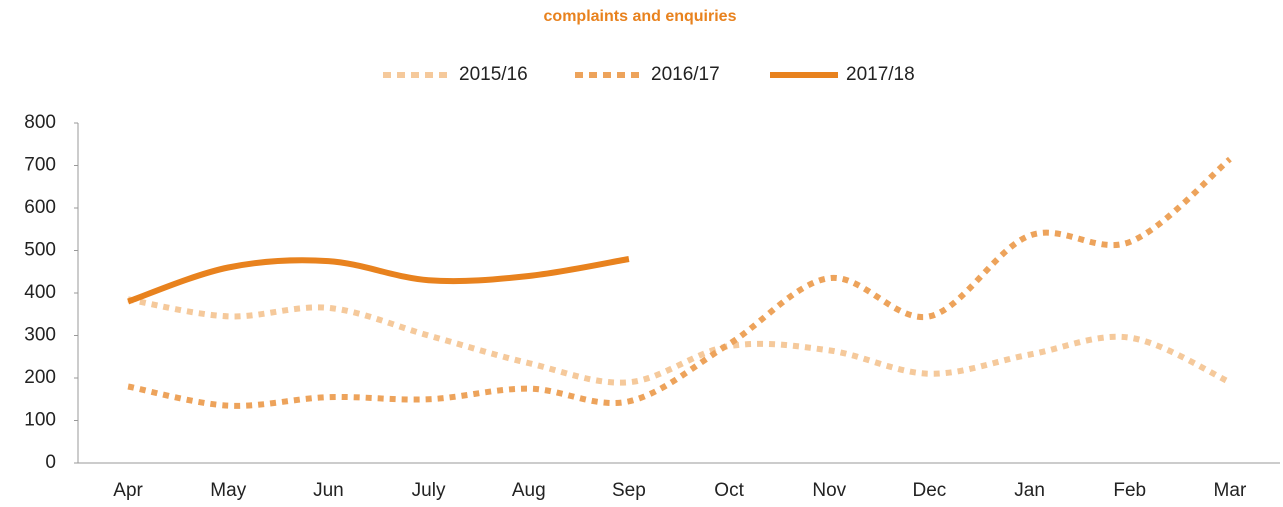 The image size is (1283, 507). Describe the element at coordinates (40, 122) in the screenshot. I see `y-tick-label: 800` at that location.